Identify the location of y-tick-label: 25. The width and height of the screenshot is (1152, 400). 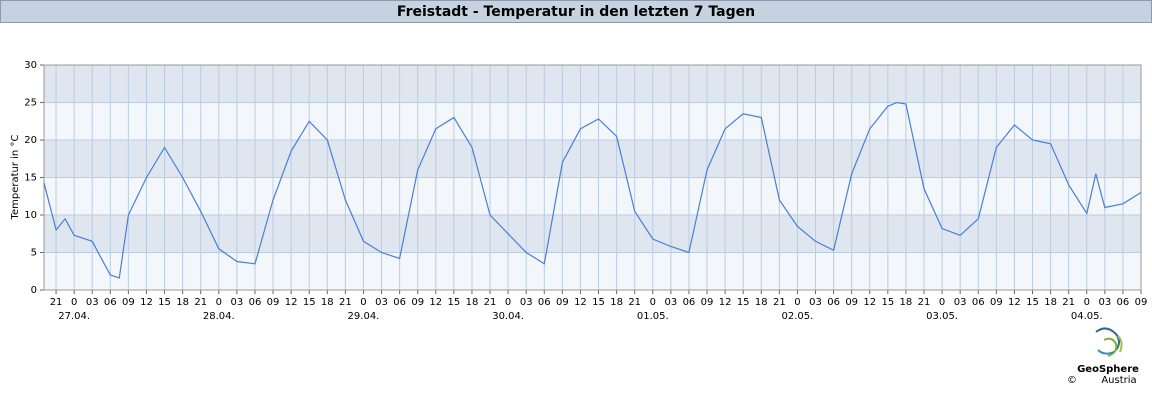
(30, 103).